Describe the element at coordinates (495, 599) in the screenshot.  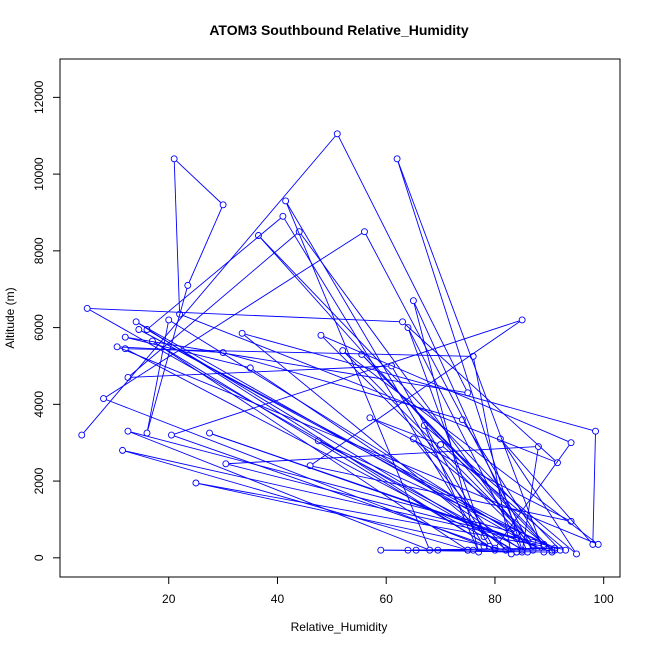
I see `x-tick-label: 80` at that location.